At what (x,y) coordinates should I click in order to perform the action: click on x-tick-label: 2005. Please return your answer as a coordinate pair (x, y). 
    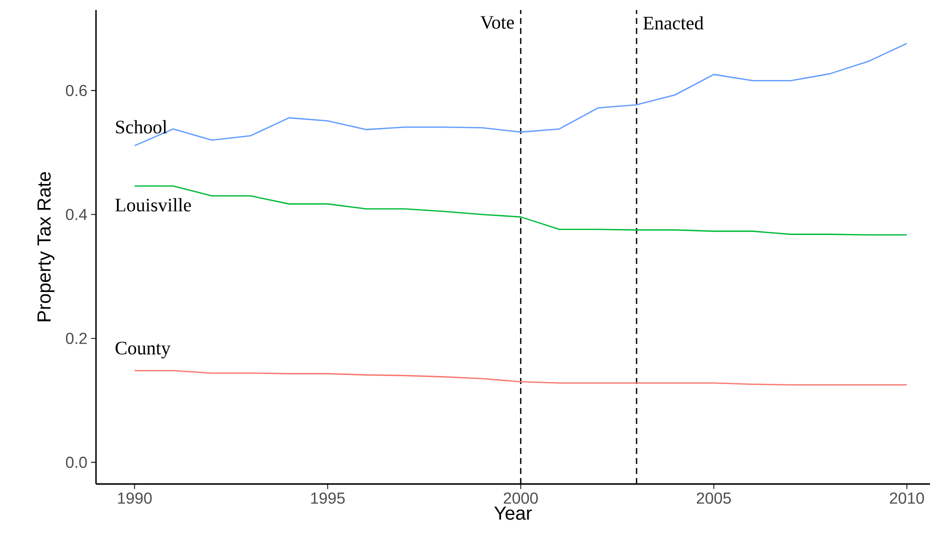
    Looking at the image, I should click on (713, 498).